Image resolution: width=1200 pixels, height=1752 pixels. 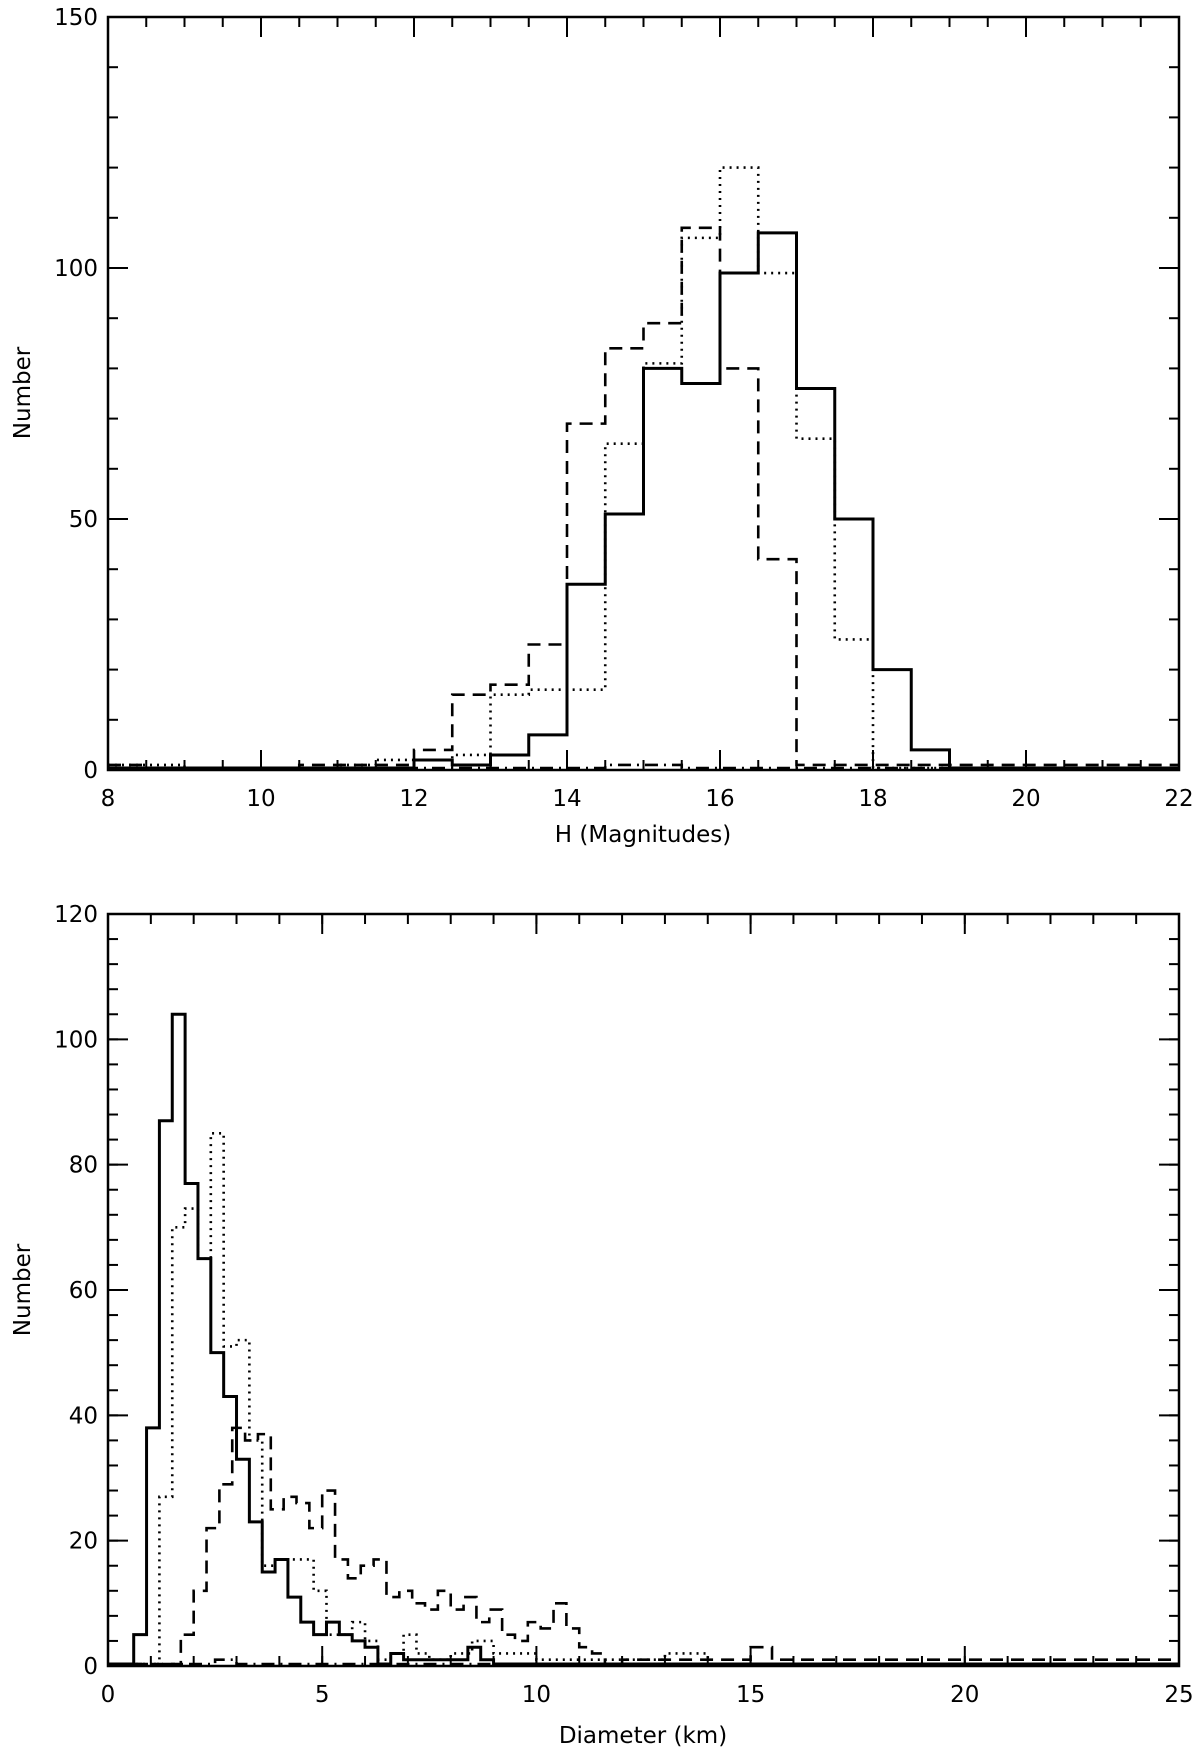 I want to click on x-tick-label: 0, so click(x=108, y=1695).